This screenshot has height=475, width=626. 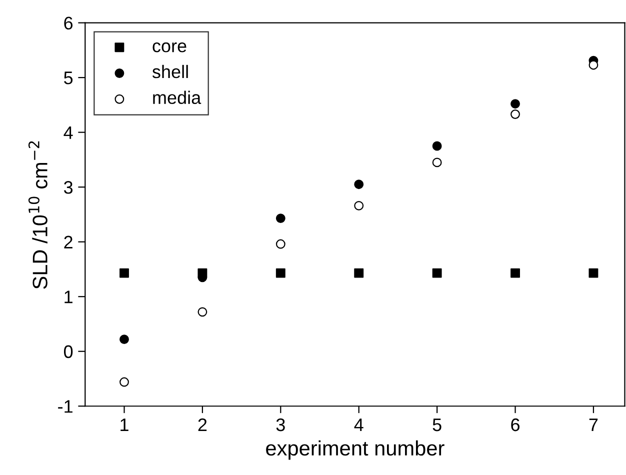 I want to click on y-tick-label: 3, so click(x=68, y=187).